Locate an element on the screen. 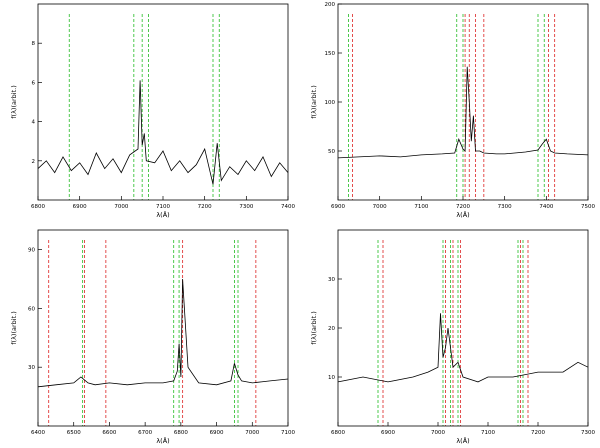 The width and height of the screenshot is (600, 448). x-tick-label: 6500 is located at coordinates (74, 433).